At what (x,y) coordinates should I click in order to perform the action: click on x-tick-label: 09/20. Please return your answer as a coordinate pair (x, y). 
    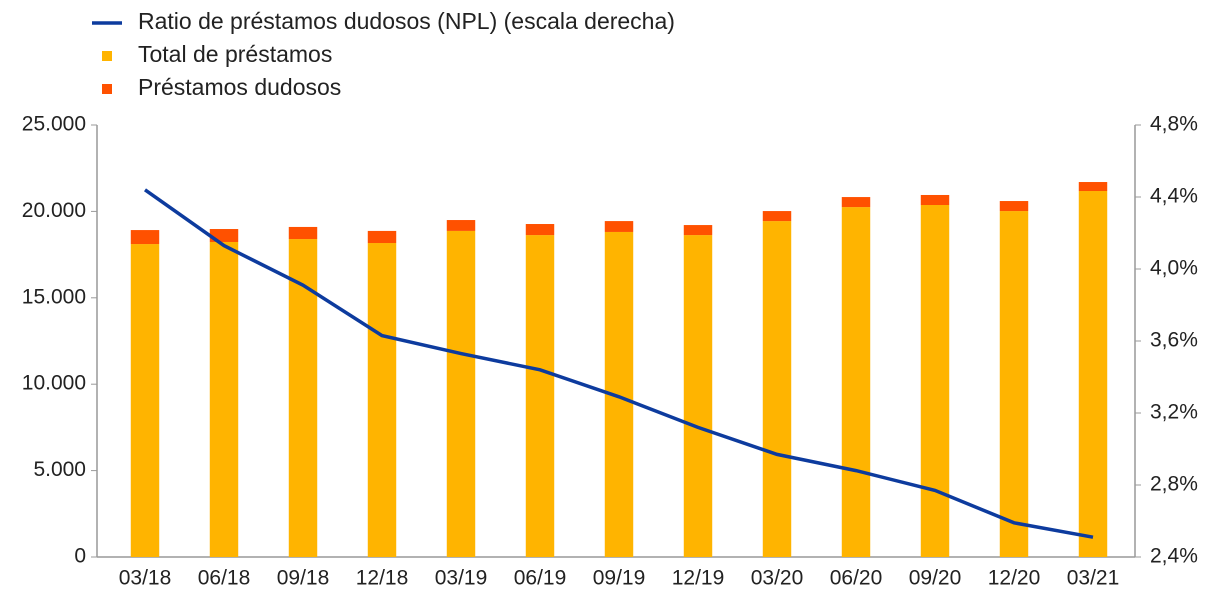
    Looking at the image, I should click on (935, 578).